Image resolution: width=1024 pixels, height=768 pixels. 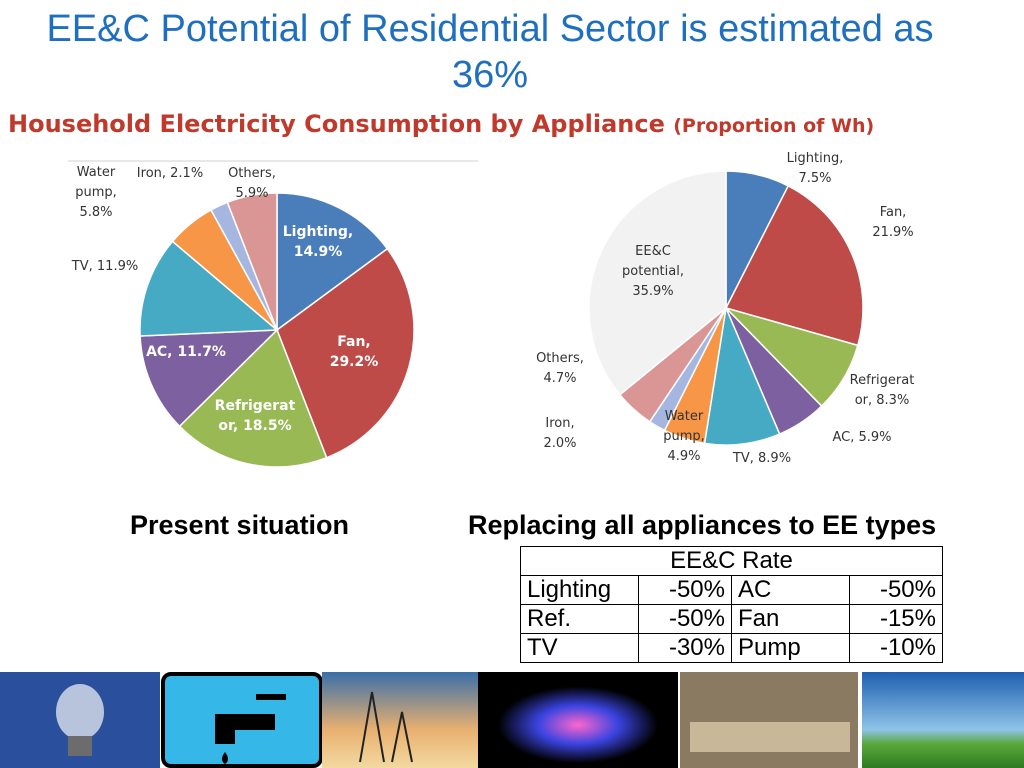 What do you see at coordinates (579, 590) in the screenshot?
I see `table-cell: Lighting` at bounding box center [579, 590].